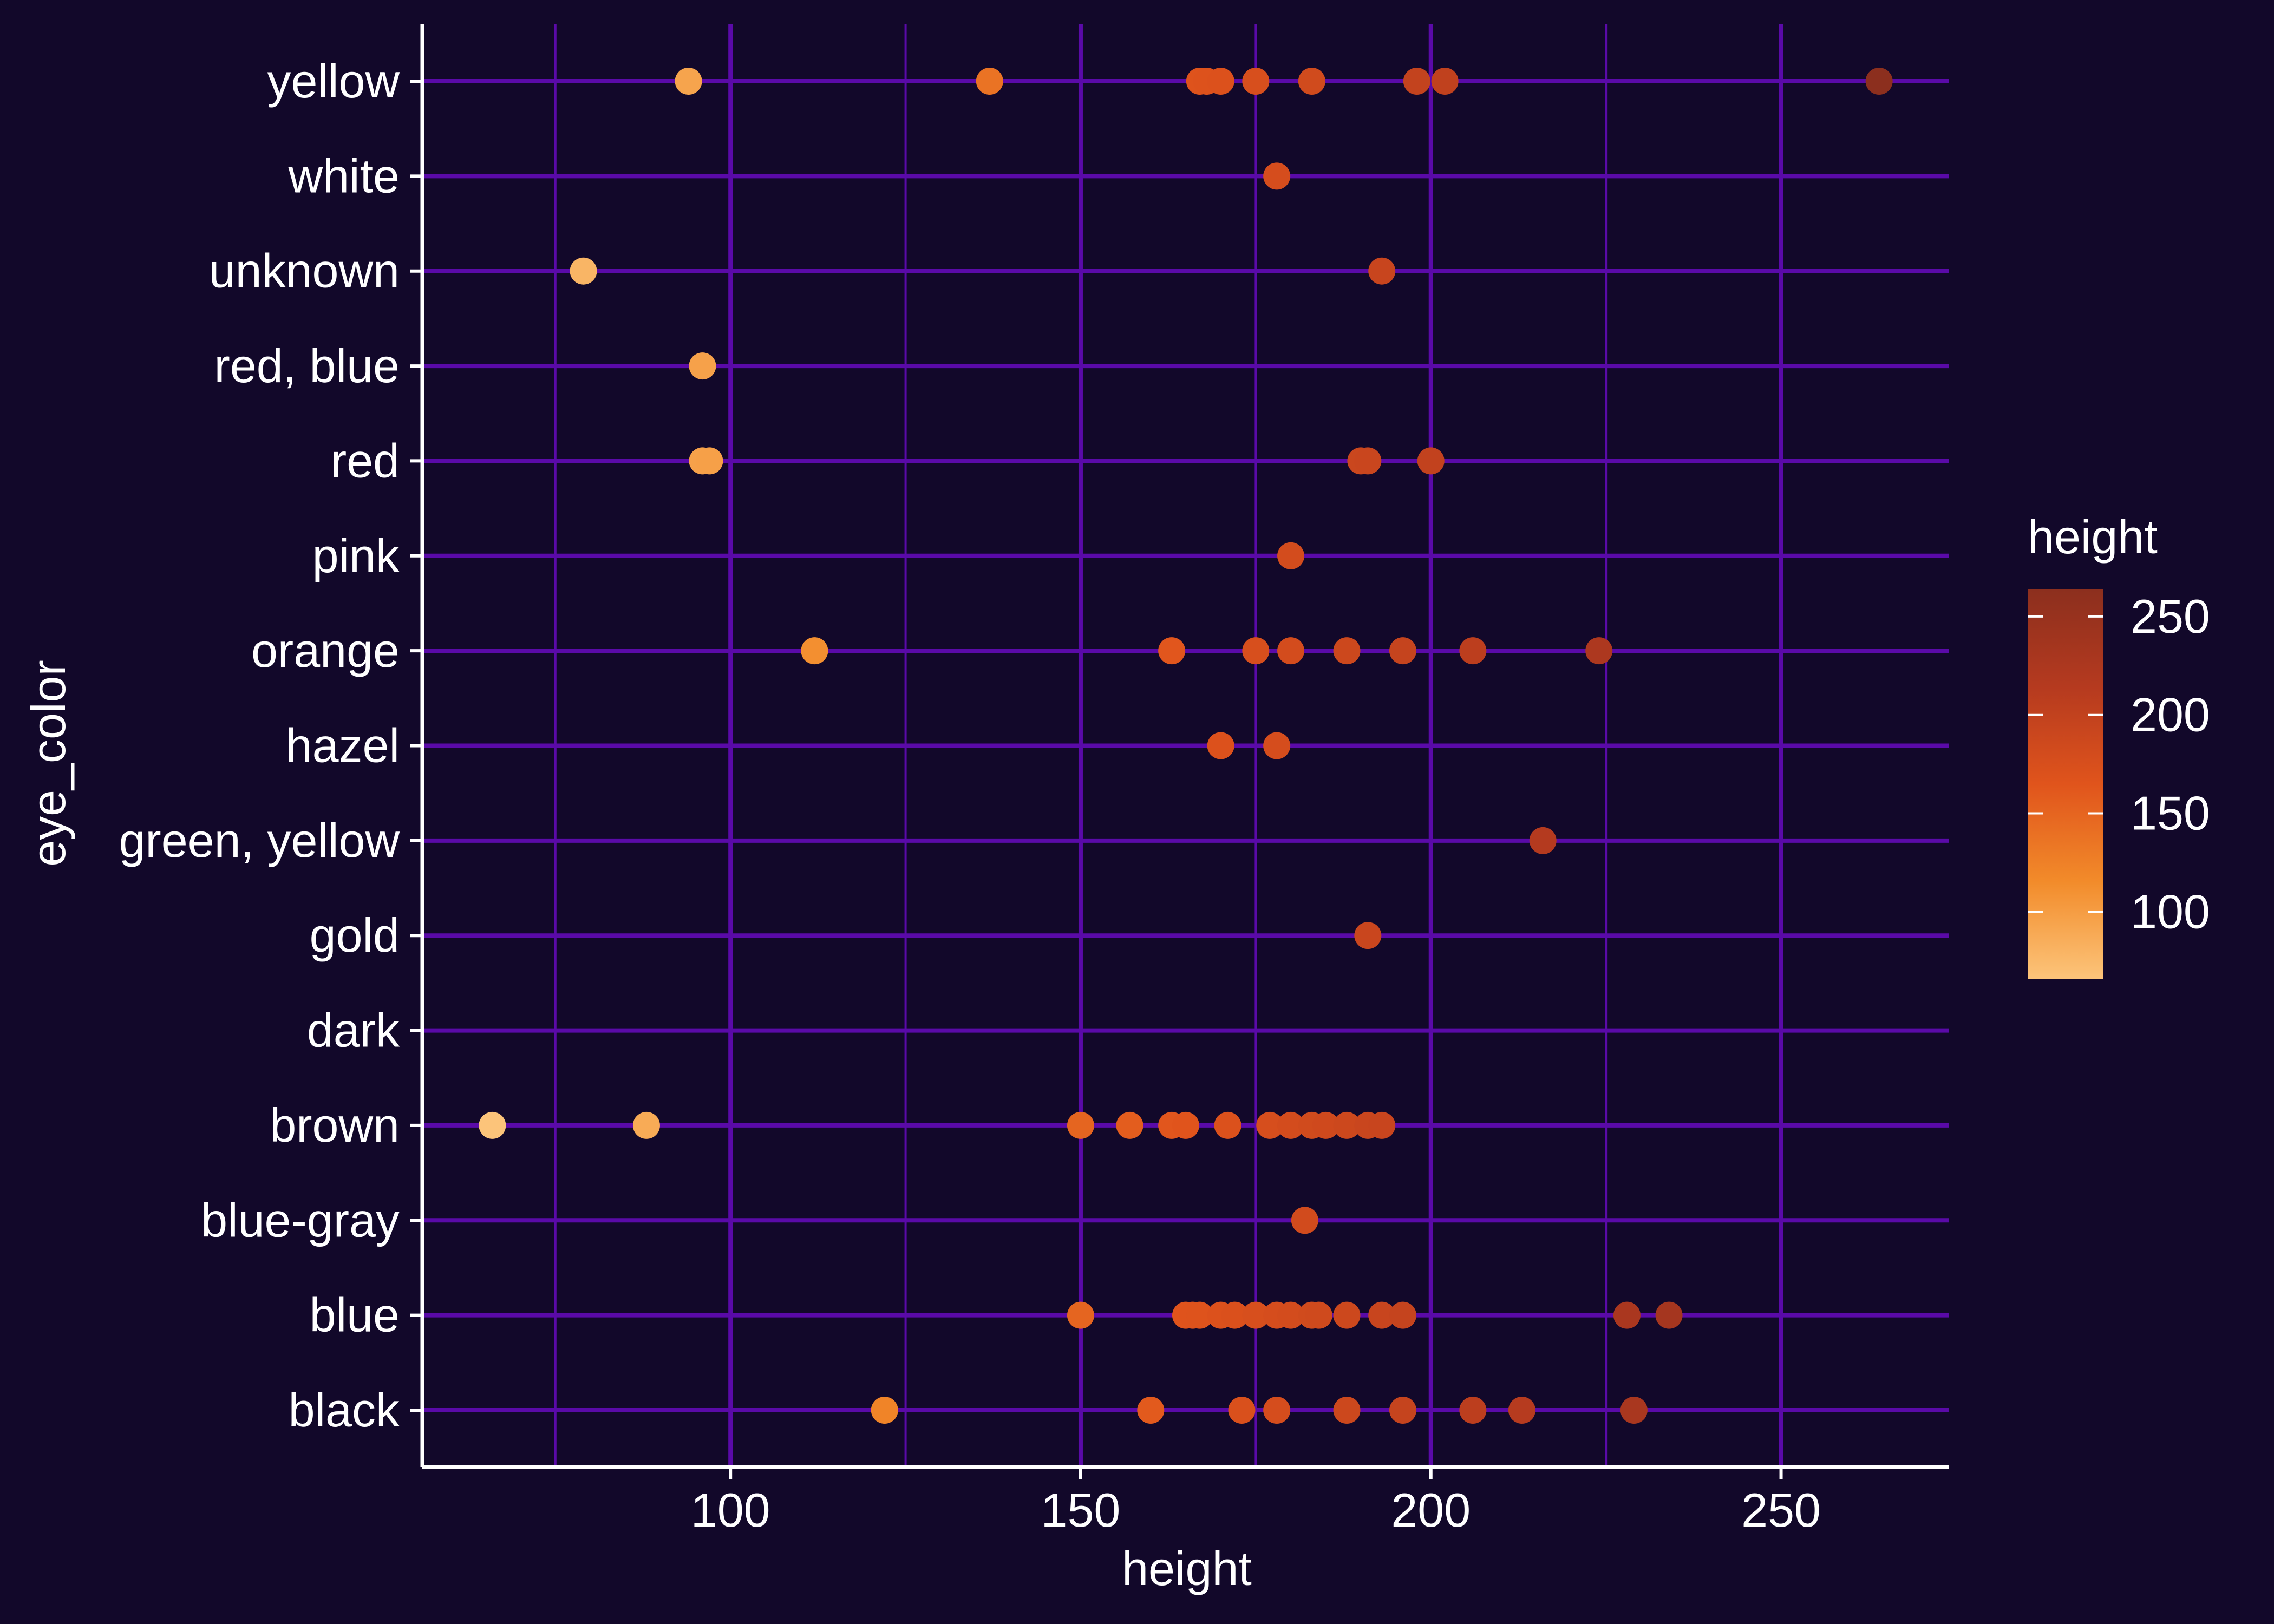 The image size is (2274, 1624). I want to click on x-axis-title: height, so click(1187, 1568).